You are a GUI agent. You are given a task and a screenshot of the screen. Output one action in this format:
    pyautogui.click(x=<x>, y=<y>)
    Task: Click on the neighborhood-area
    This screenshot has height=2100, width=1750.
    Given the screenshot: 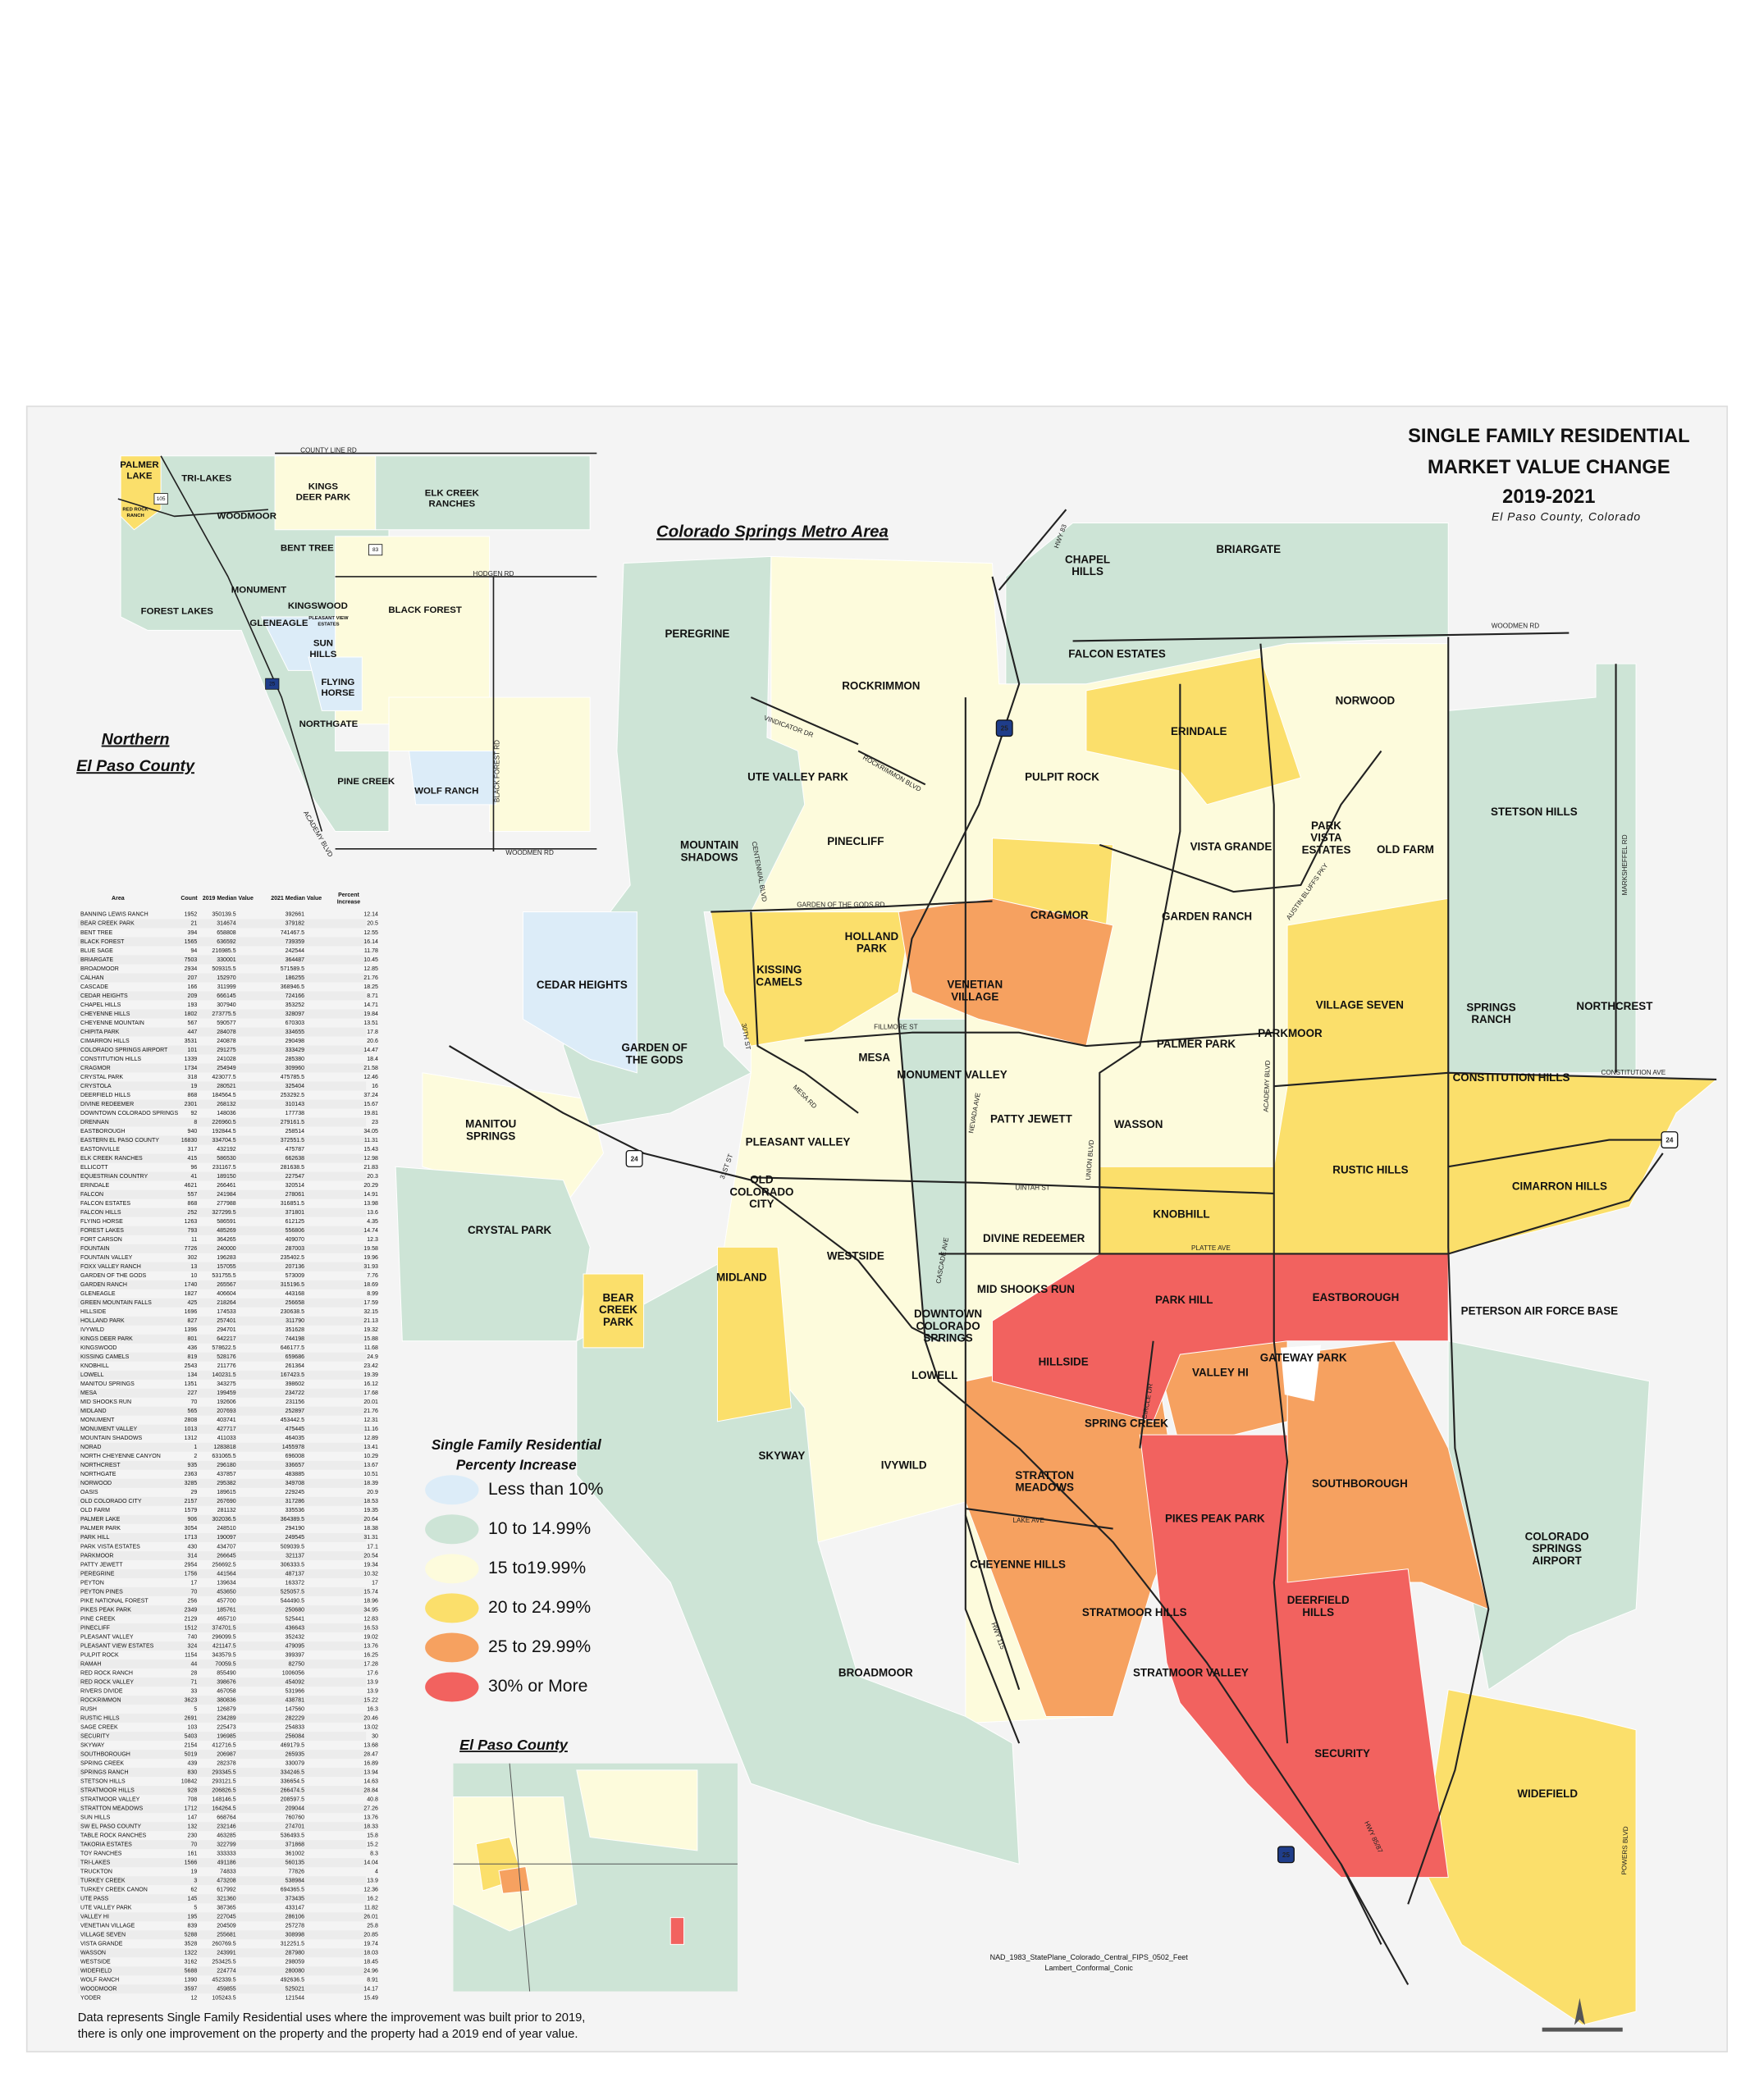 What is the action you would take?
    pyautogui.click(x=579, y=992)
    